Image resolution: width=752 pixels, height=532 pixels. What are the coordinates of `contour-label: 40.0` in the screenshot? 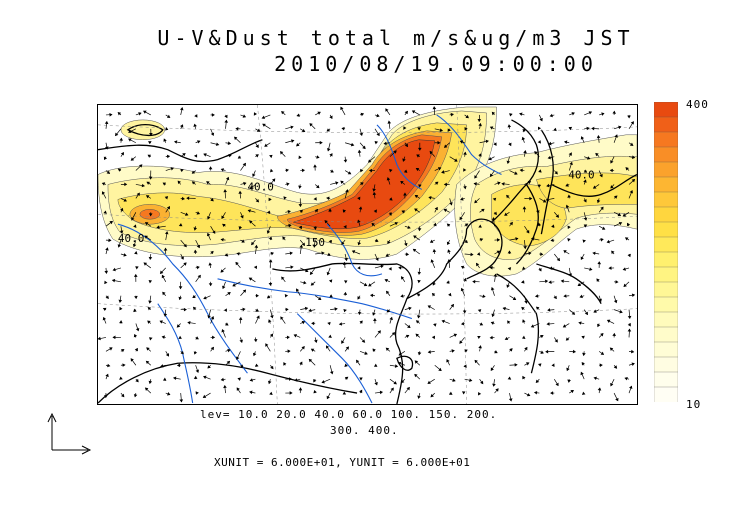 It's located at (581, 175).